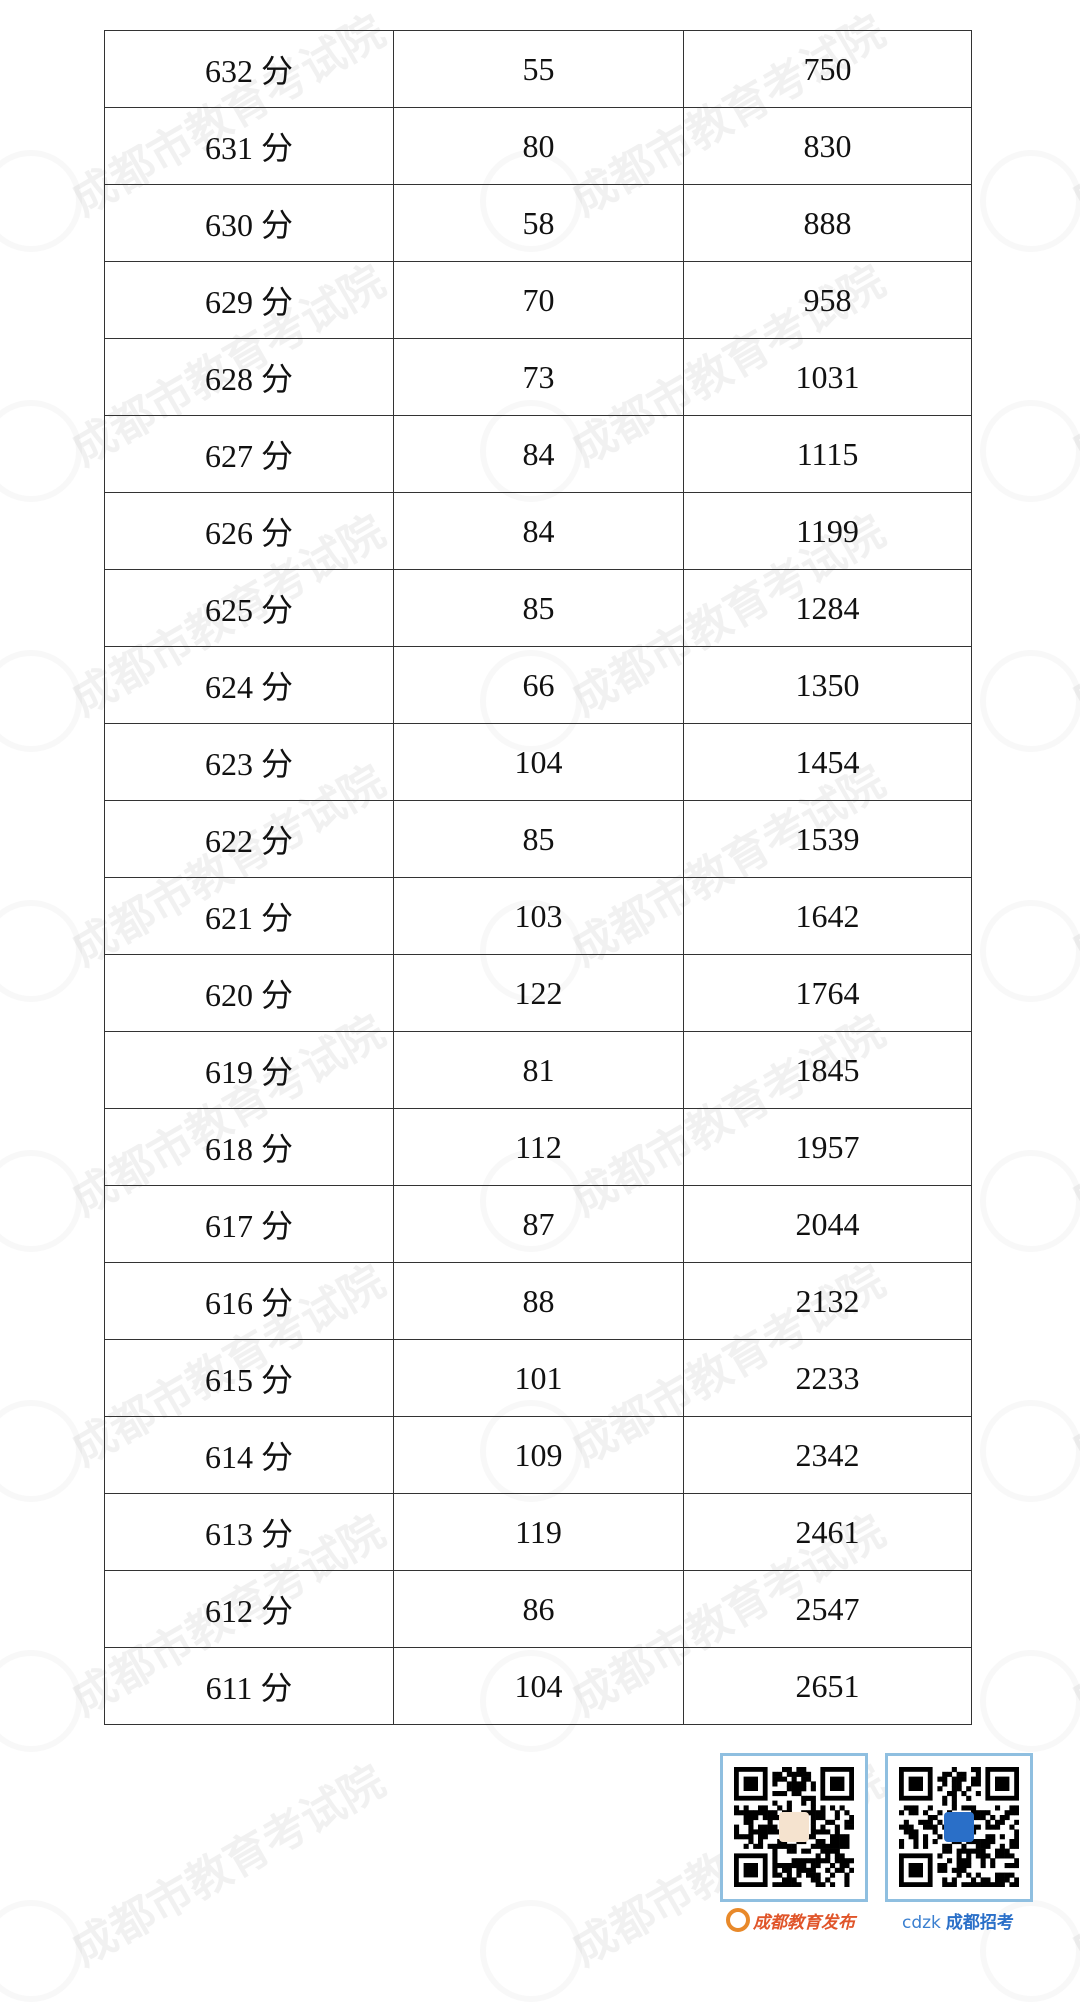 Image resolution: width=1080 pixels, height=2002 pixels. Describe the element at coordinates (249, 454) in the screenshot. I see `score-cell: 627 分` at that location.